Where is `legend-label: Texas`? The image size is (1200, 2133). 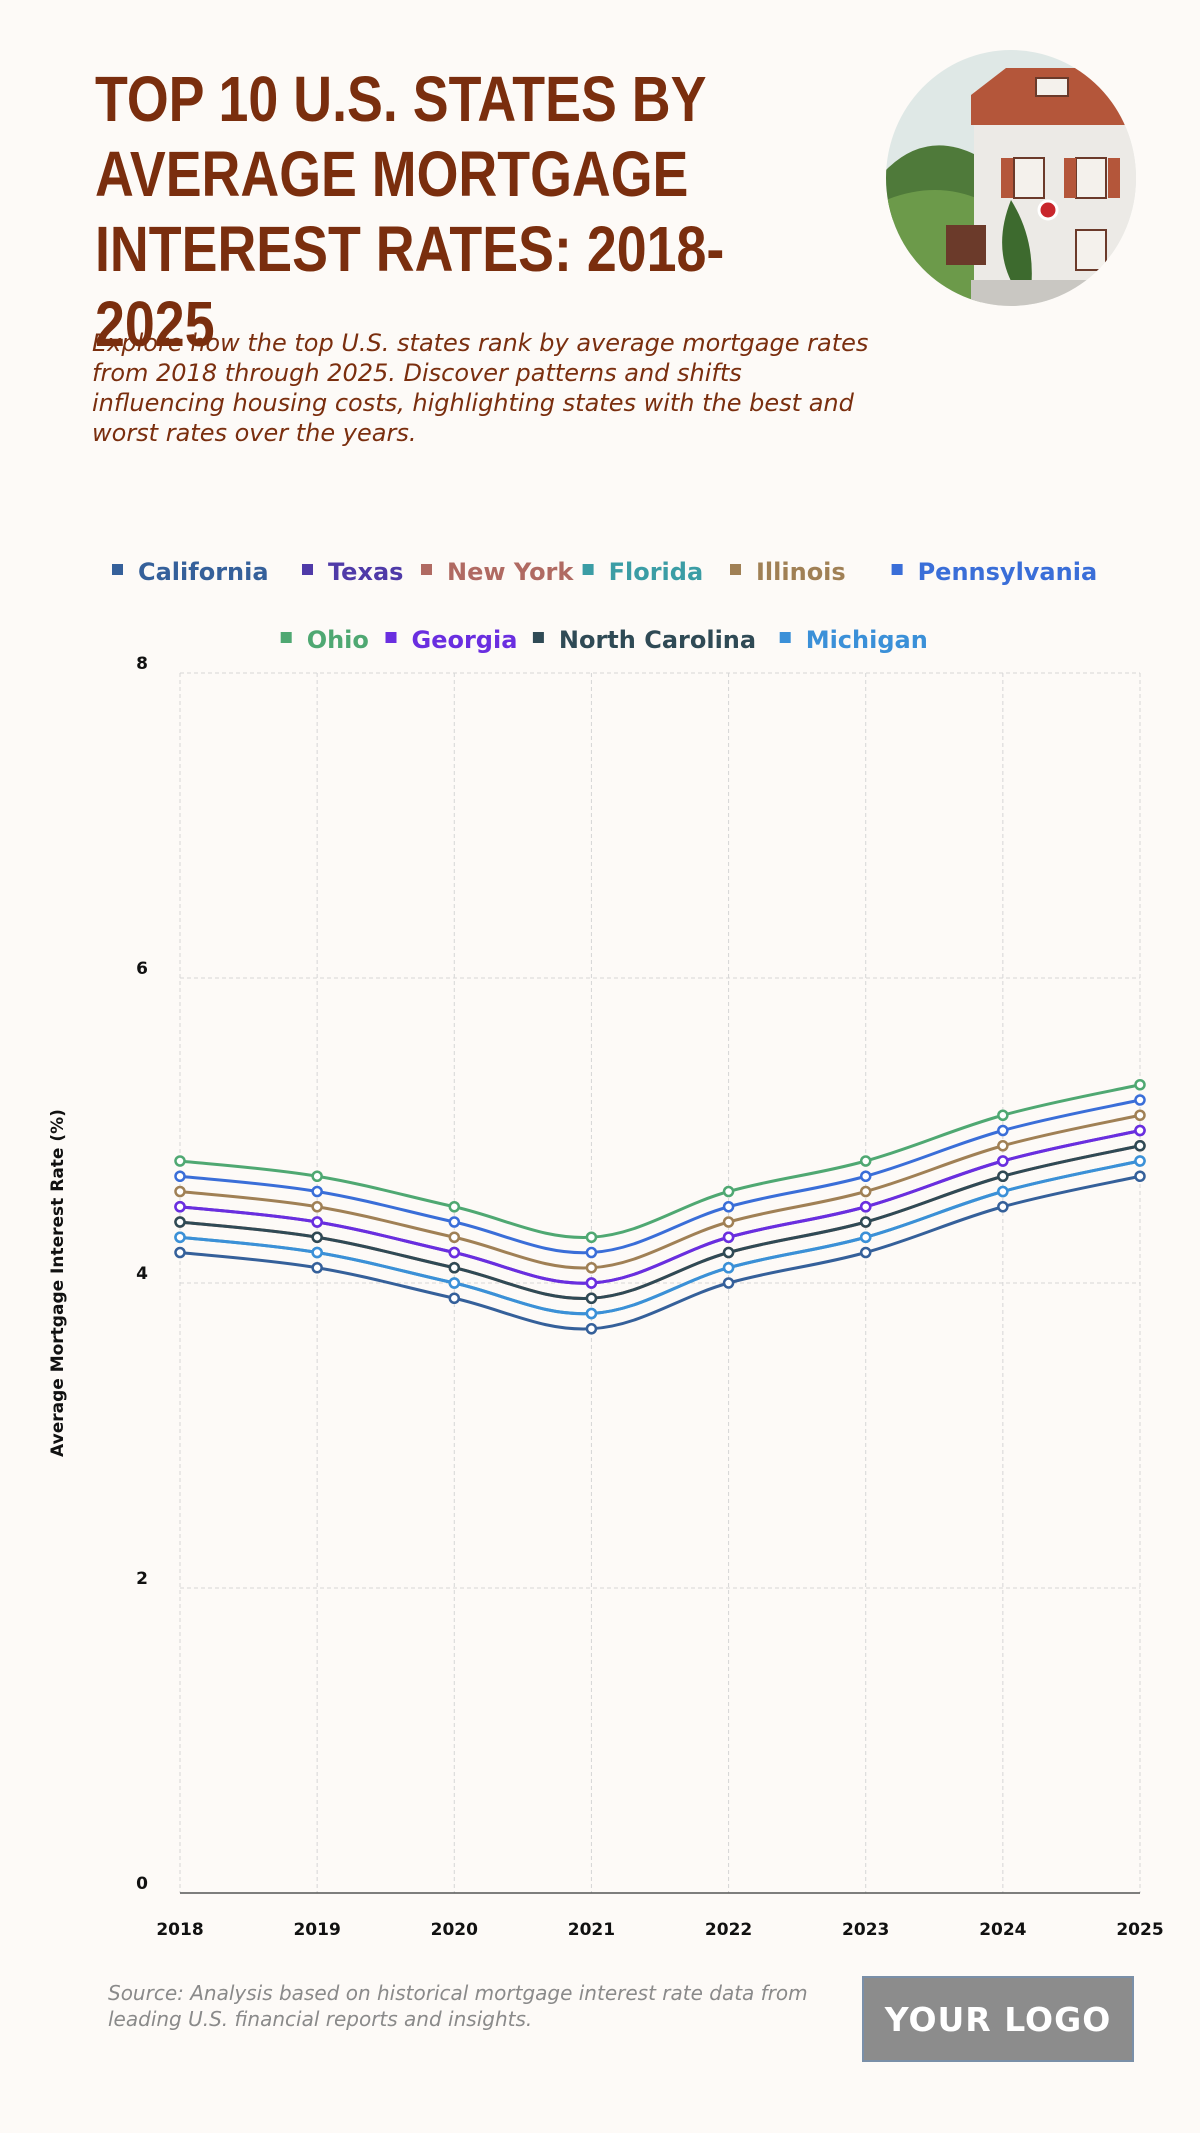
legend-label: Texas is located at coordinates (365, 572).